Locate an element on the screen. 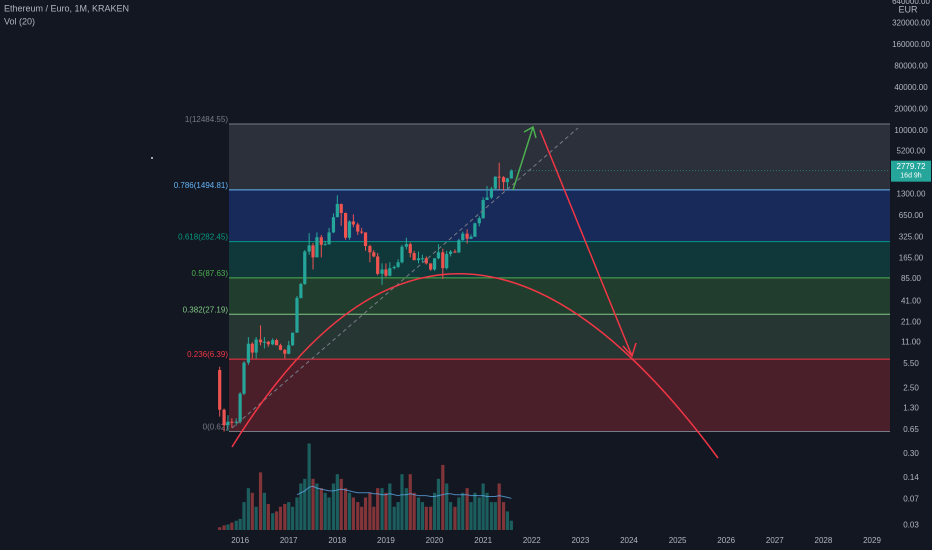 The width and height of the screenshot is (932, 550). x-tick-label: 2020 is located at coordinates (435, 540).